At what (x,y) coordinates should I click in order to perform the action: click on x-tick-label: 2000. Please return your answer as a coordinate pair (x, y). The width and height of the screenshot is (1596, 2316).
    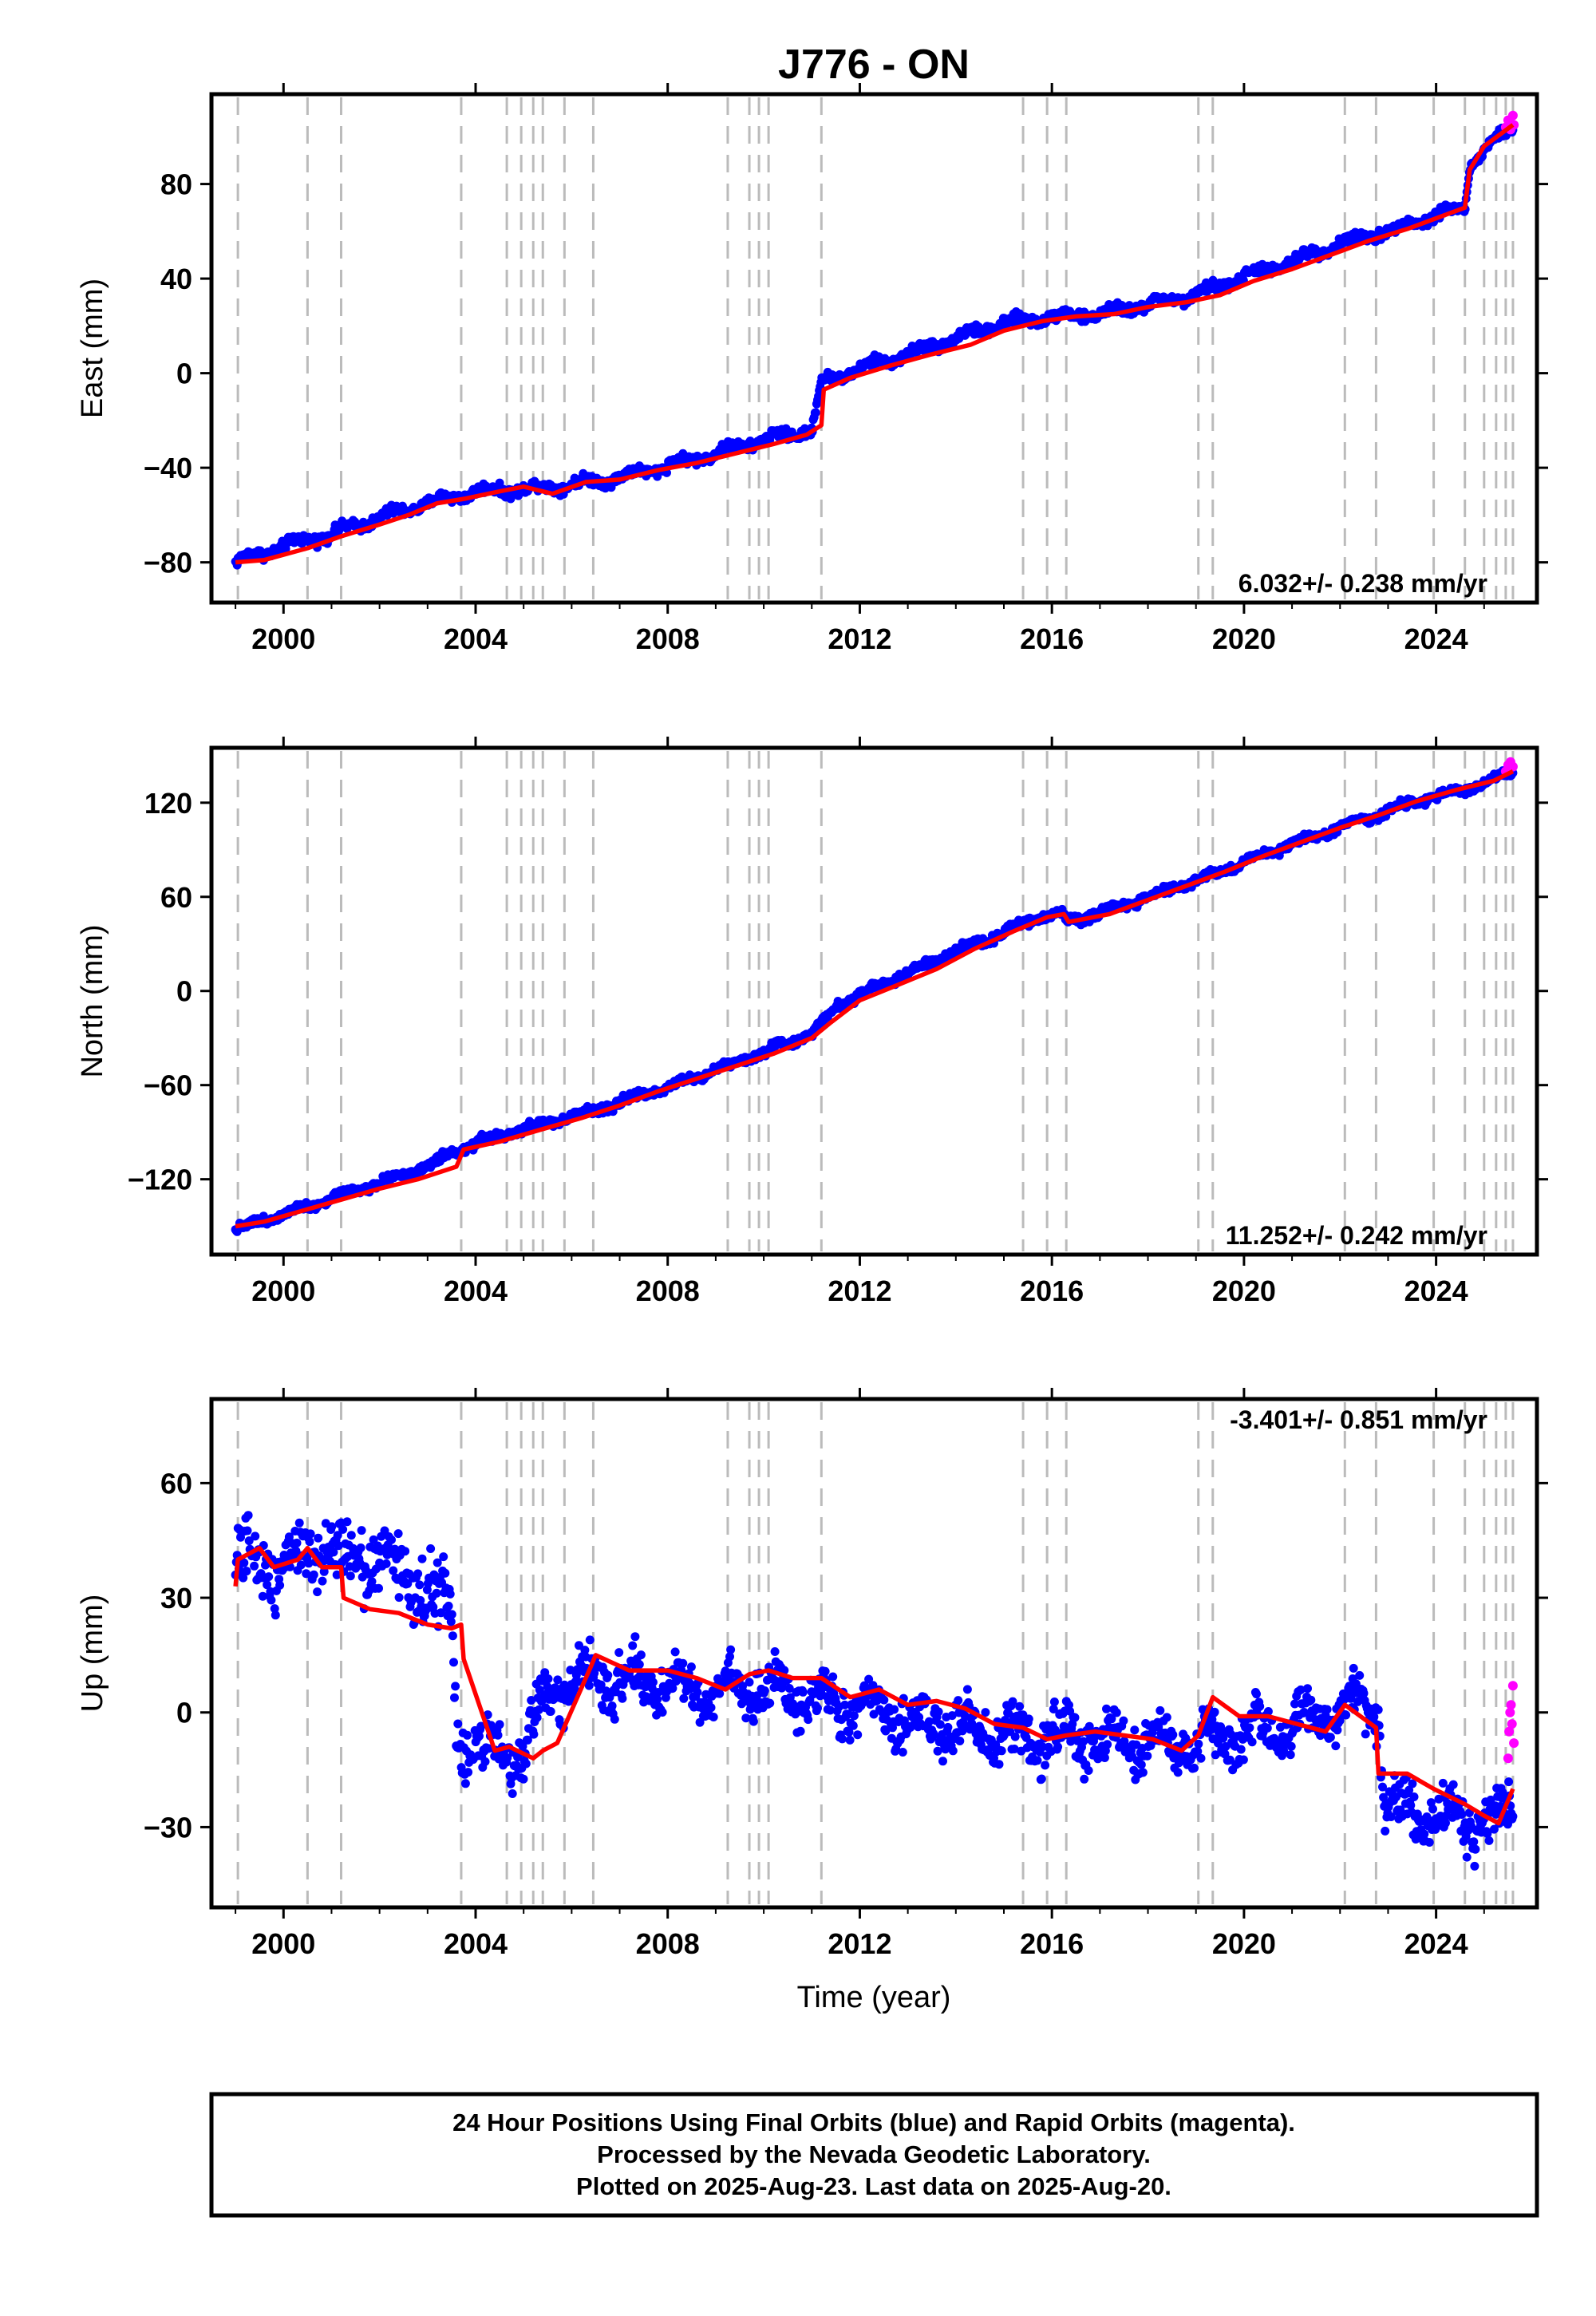
    Looking at the image, I should click on (283, 638).